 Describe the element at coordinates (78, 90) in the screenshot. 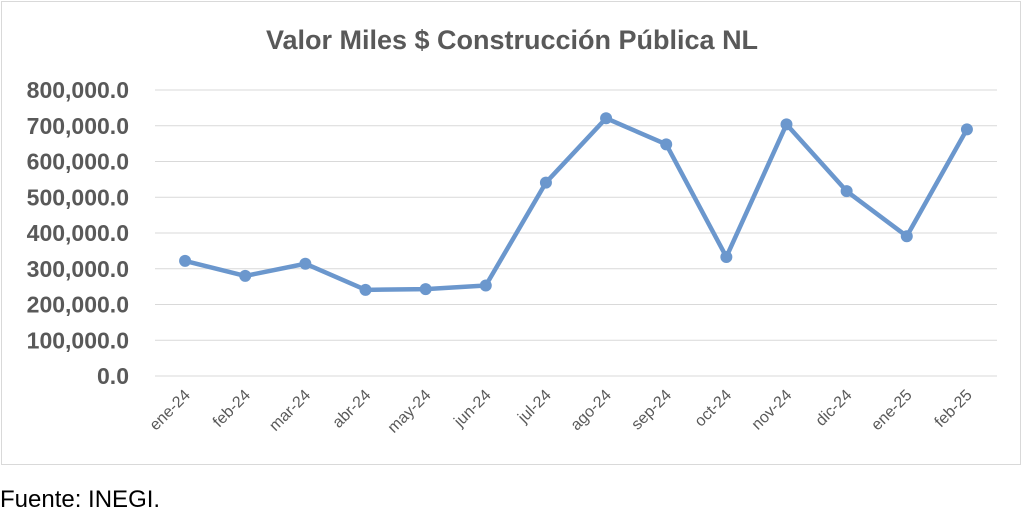

I see `y-tick-label: 800,000.0` at that location.